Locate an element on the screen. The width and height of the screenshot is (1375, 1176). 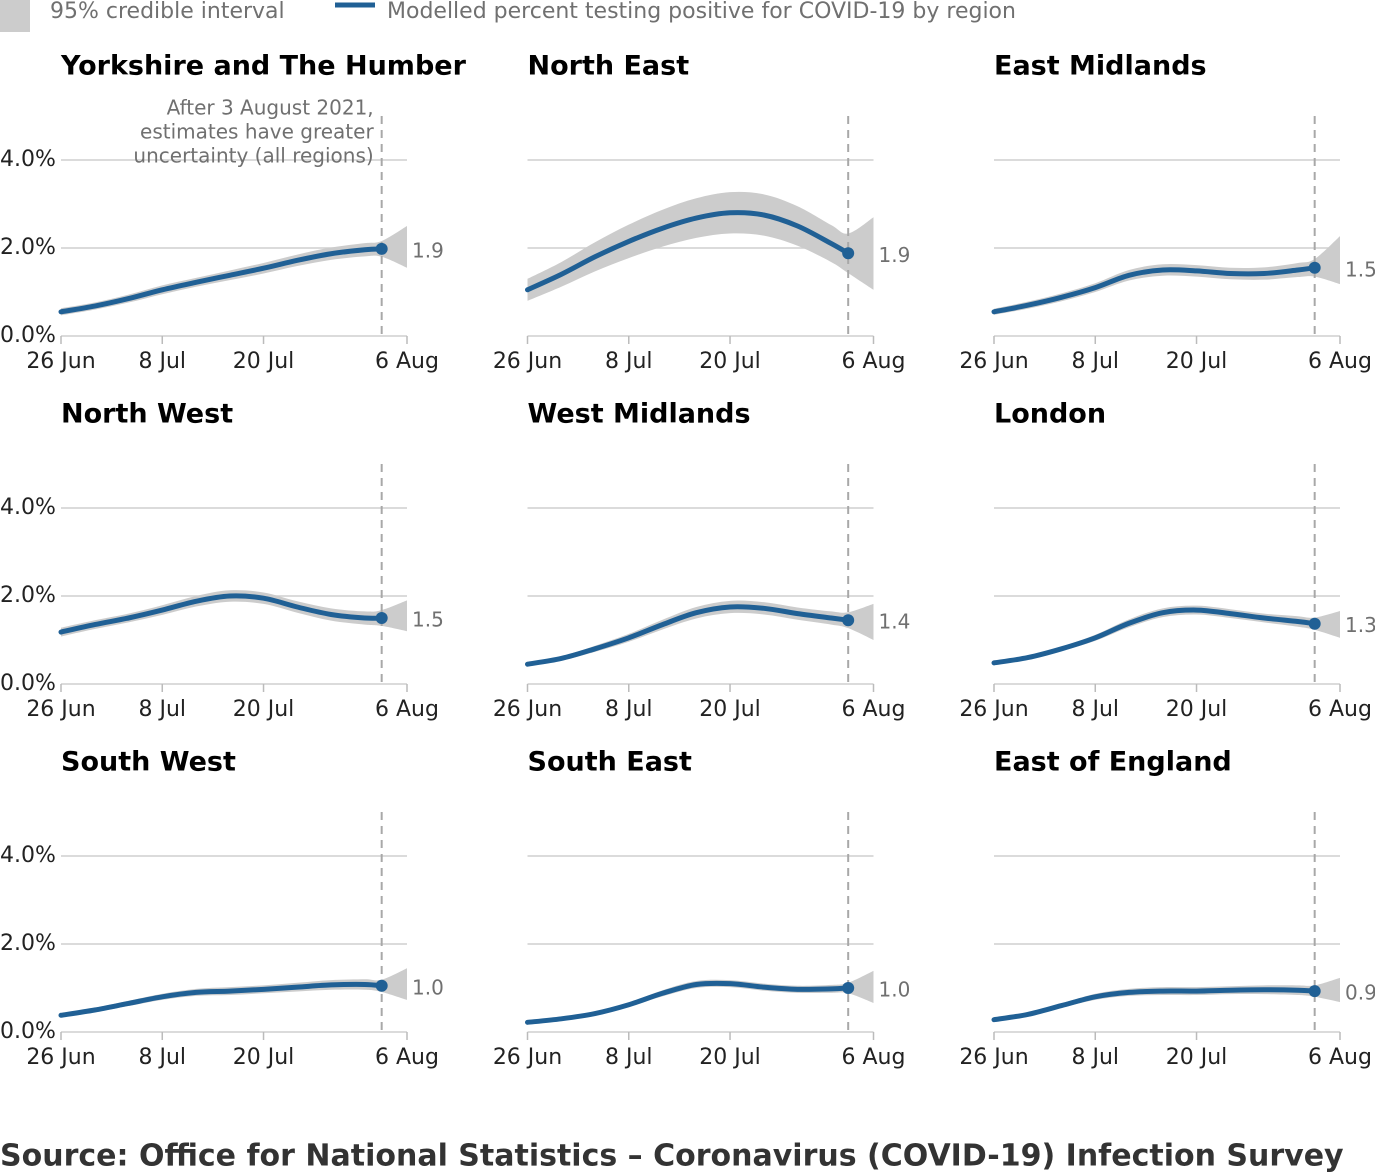
panel: South East 26 Jun 8 Jul 20 Jul 6 Aug 1.0 is located at coordinates (702, 909).